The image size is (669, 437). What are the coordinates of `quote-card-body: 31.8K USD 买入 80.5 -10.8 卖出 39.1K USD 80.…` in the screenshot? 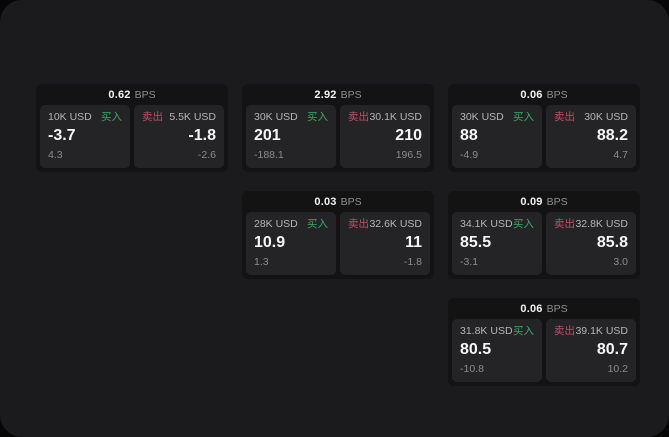 It's located at (544, 350).